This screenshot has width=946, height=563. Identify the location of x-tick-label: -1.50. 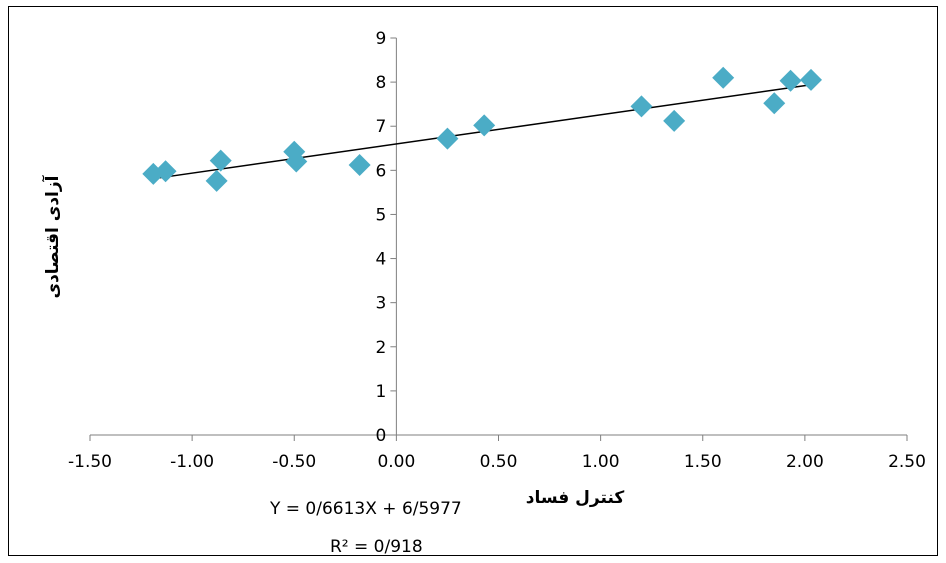
(90, 462).